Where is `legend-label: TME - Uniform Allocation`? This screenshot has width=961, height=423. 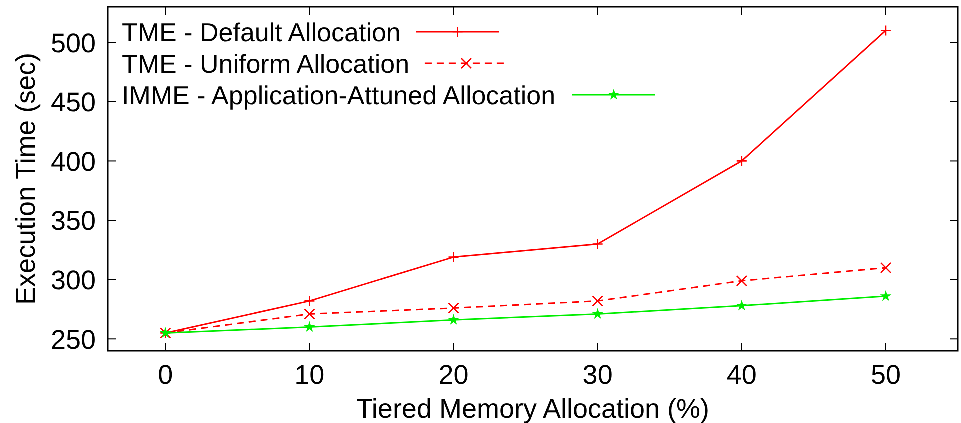
legend-label: TME - Uniform Allocation is located at coordinates (266, 63).